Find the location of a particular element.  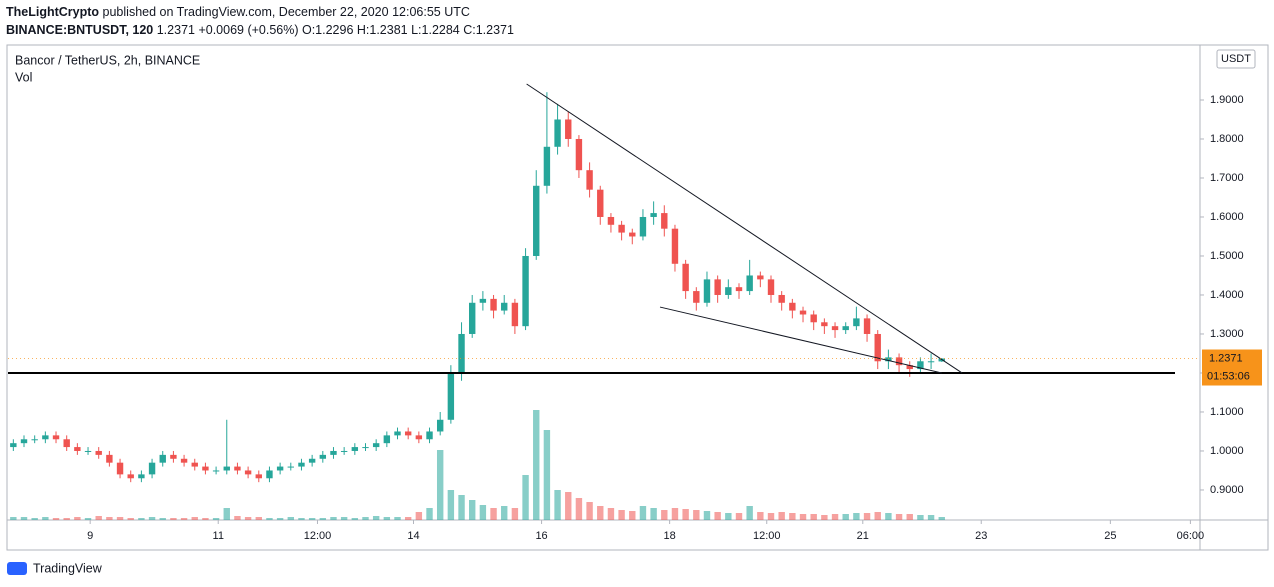

y-tick-label: 1.0000 is located at coordinates (1227, 451).